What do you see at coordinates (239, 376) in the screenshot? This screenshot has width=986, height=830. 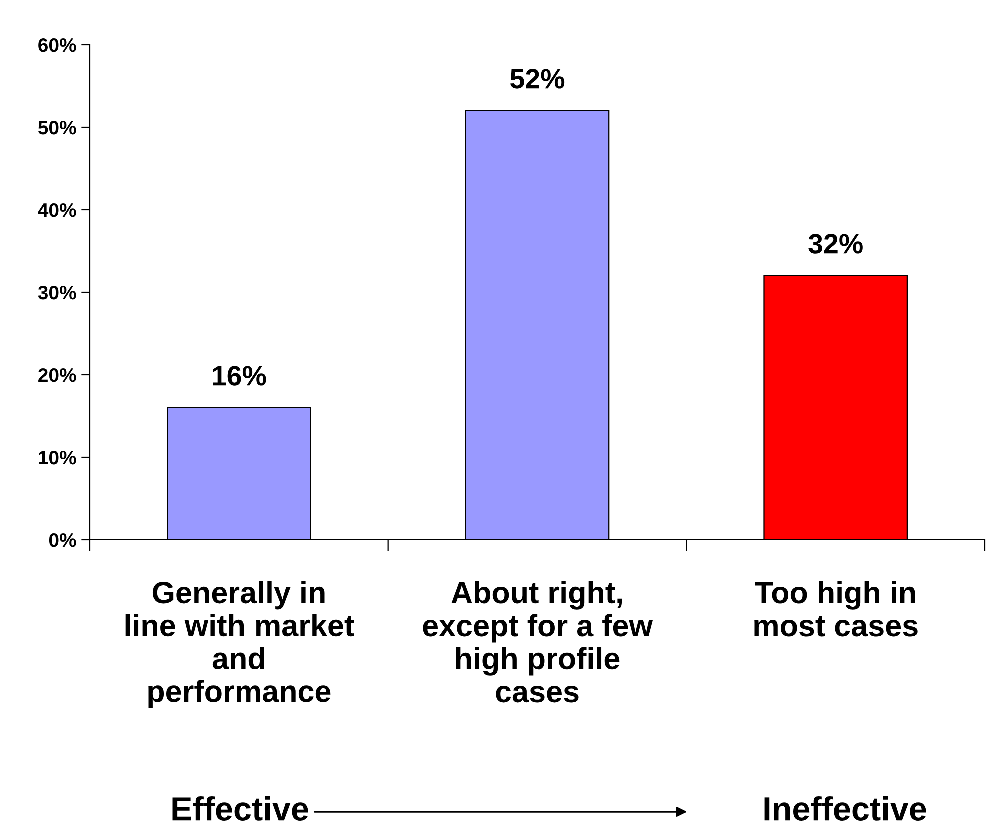 I see `data-label: 16%` at bounding box center [239, 376].